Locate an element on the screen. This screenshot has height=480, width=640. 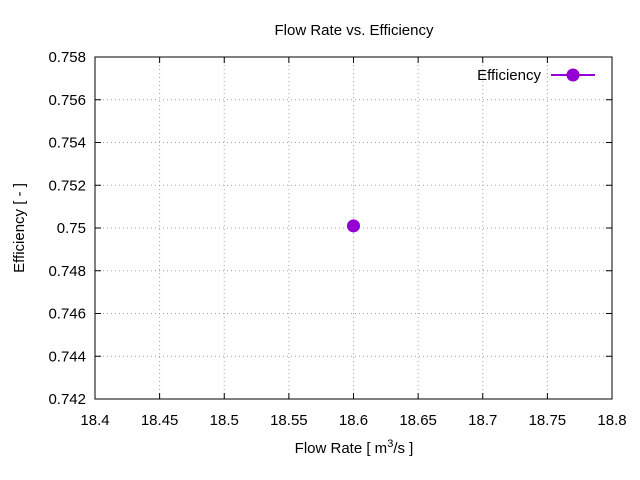
x-tick-label: 18.75 is located at coordinates (548, 420).